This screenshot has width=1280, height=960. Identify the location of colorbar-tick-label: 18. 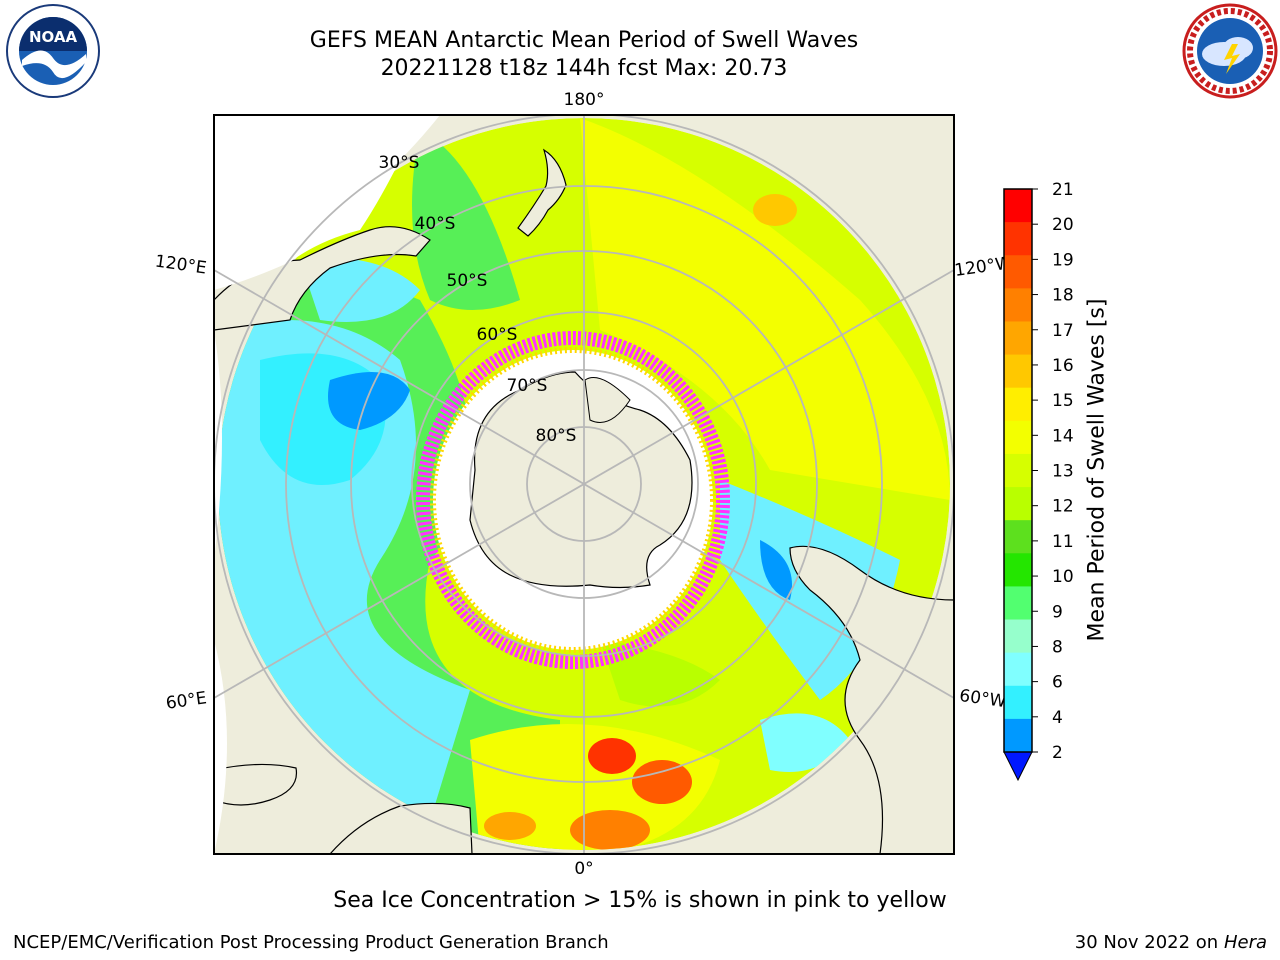
(1063, 296).